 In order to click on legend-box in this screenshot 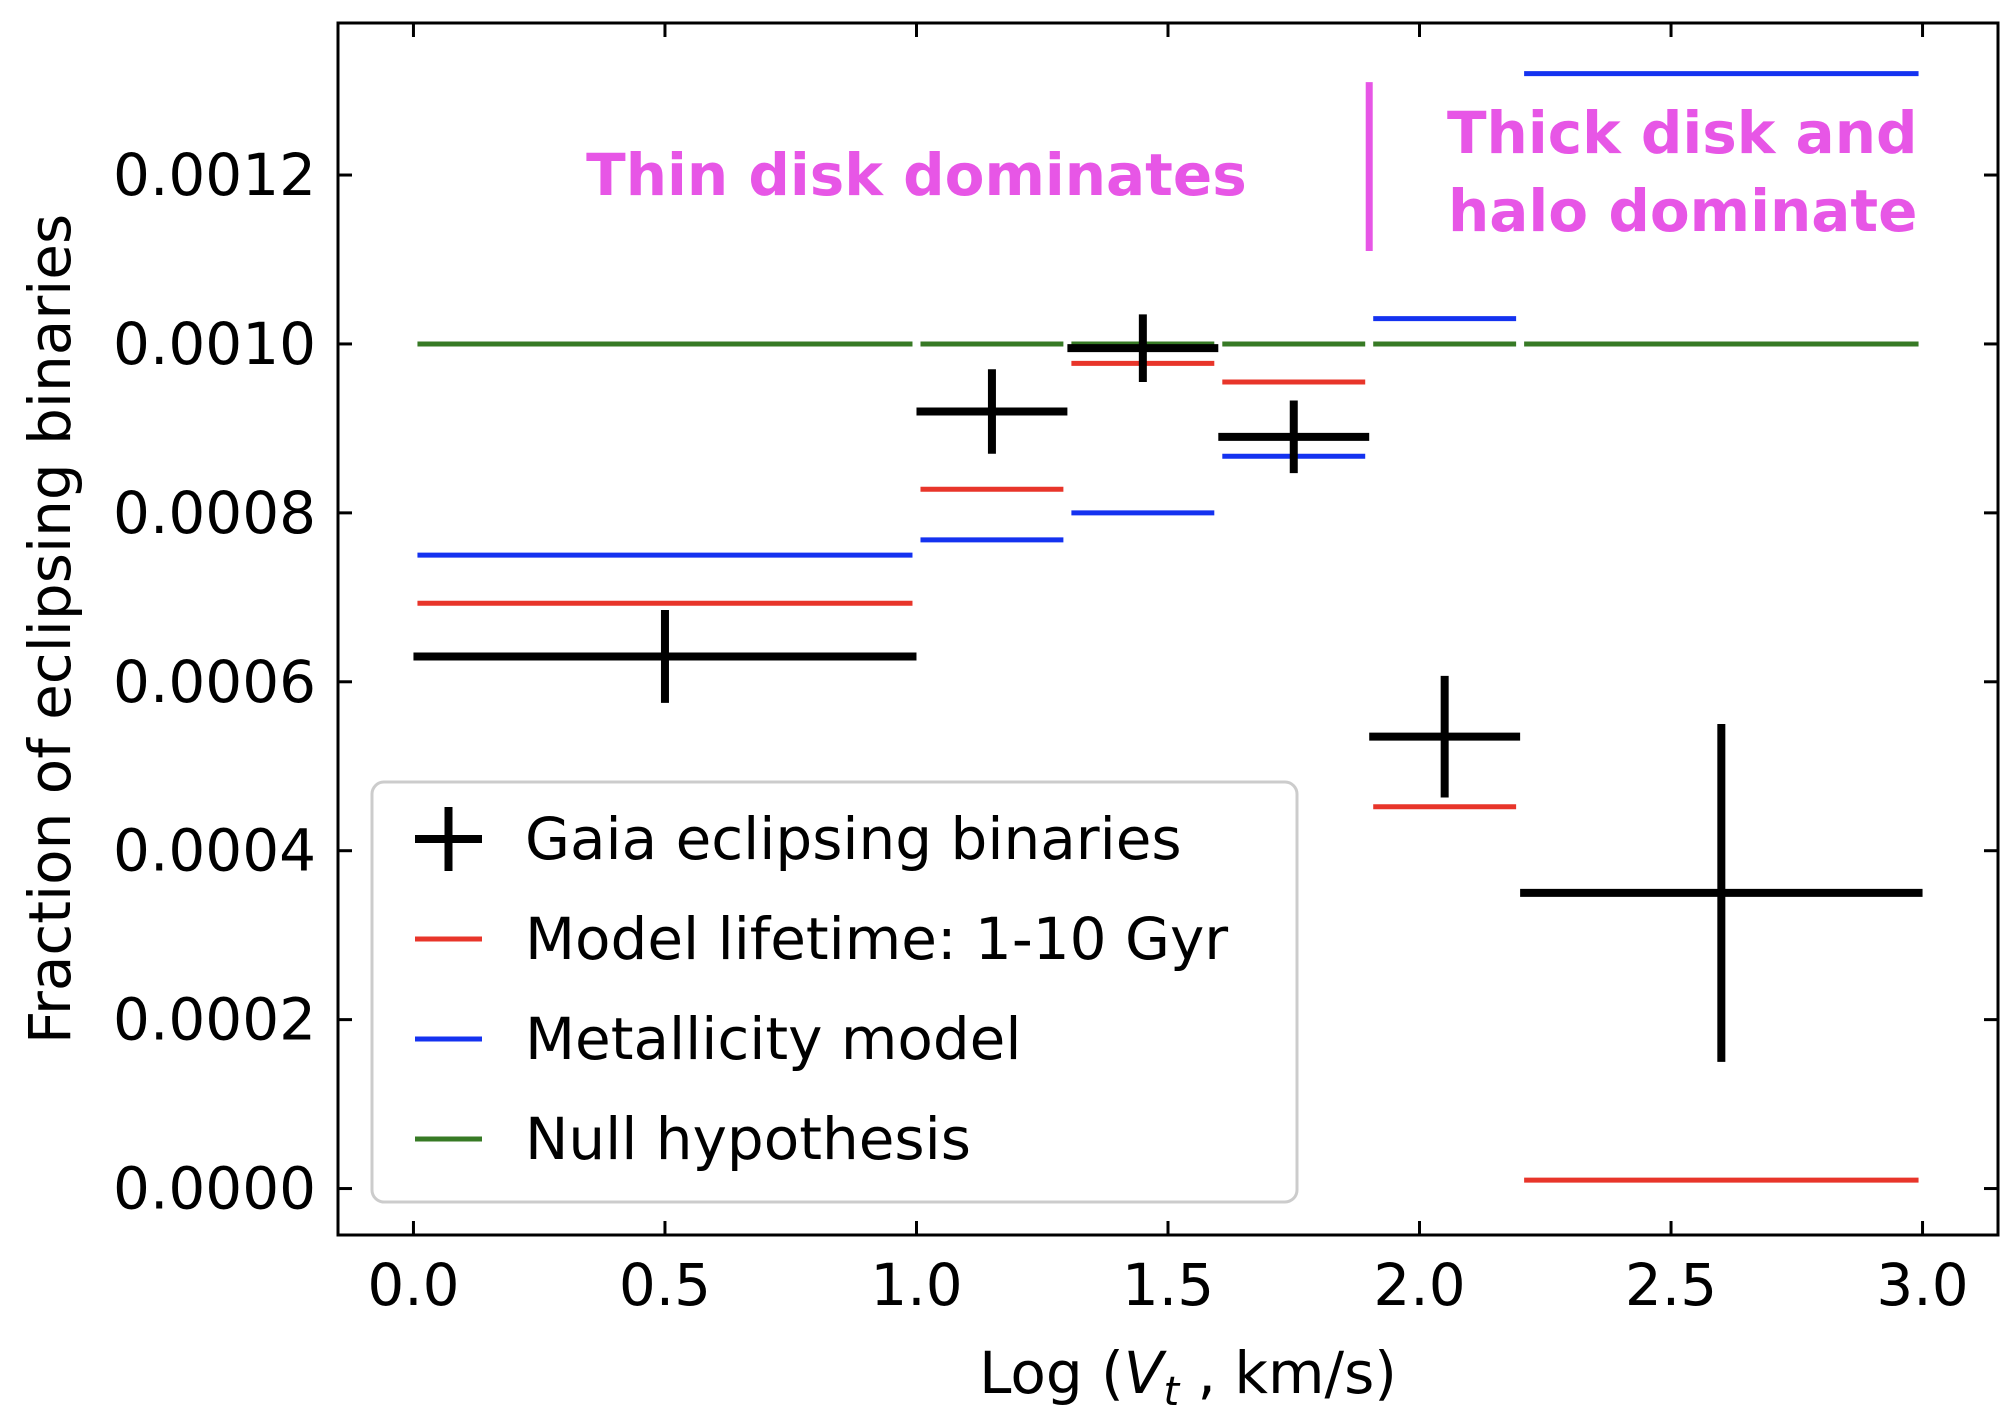, I will do `click(834, 992)`.